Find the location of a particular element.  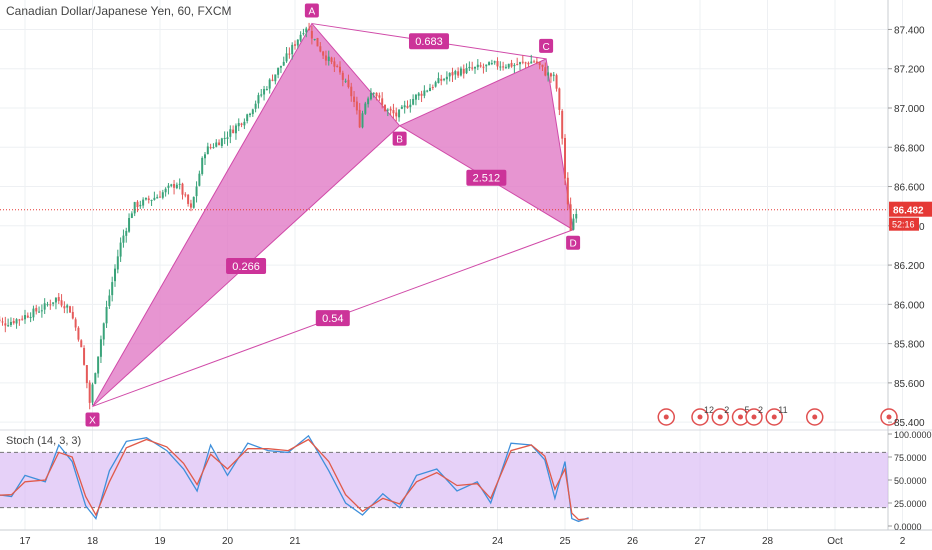

price-tick-label: 86.000 is located at coordinates (909, 305).